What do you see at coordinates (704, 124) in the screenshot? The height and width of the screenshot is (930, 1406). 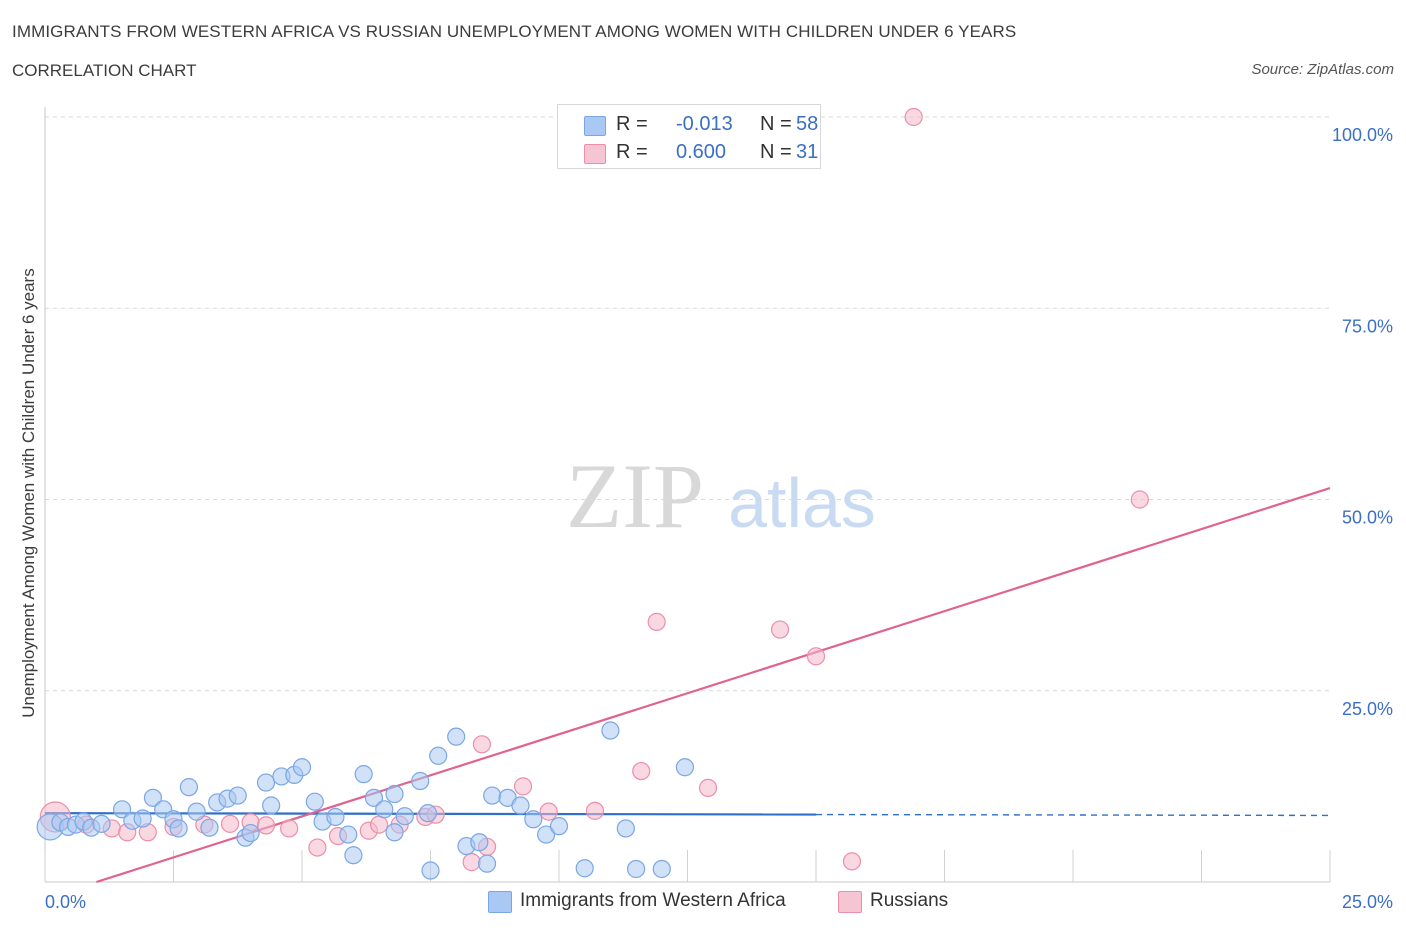 I see `r-value: -0.013` at bounding box center [704, 124].